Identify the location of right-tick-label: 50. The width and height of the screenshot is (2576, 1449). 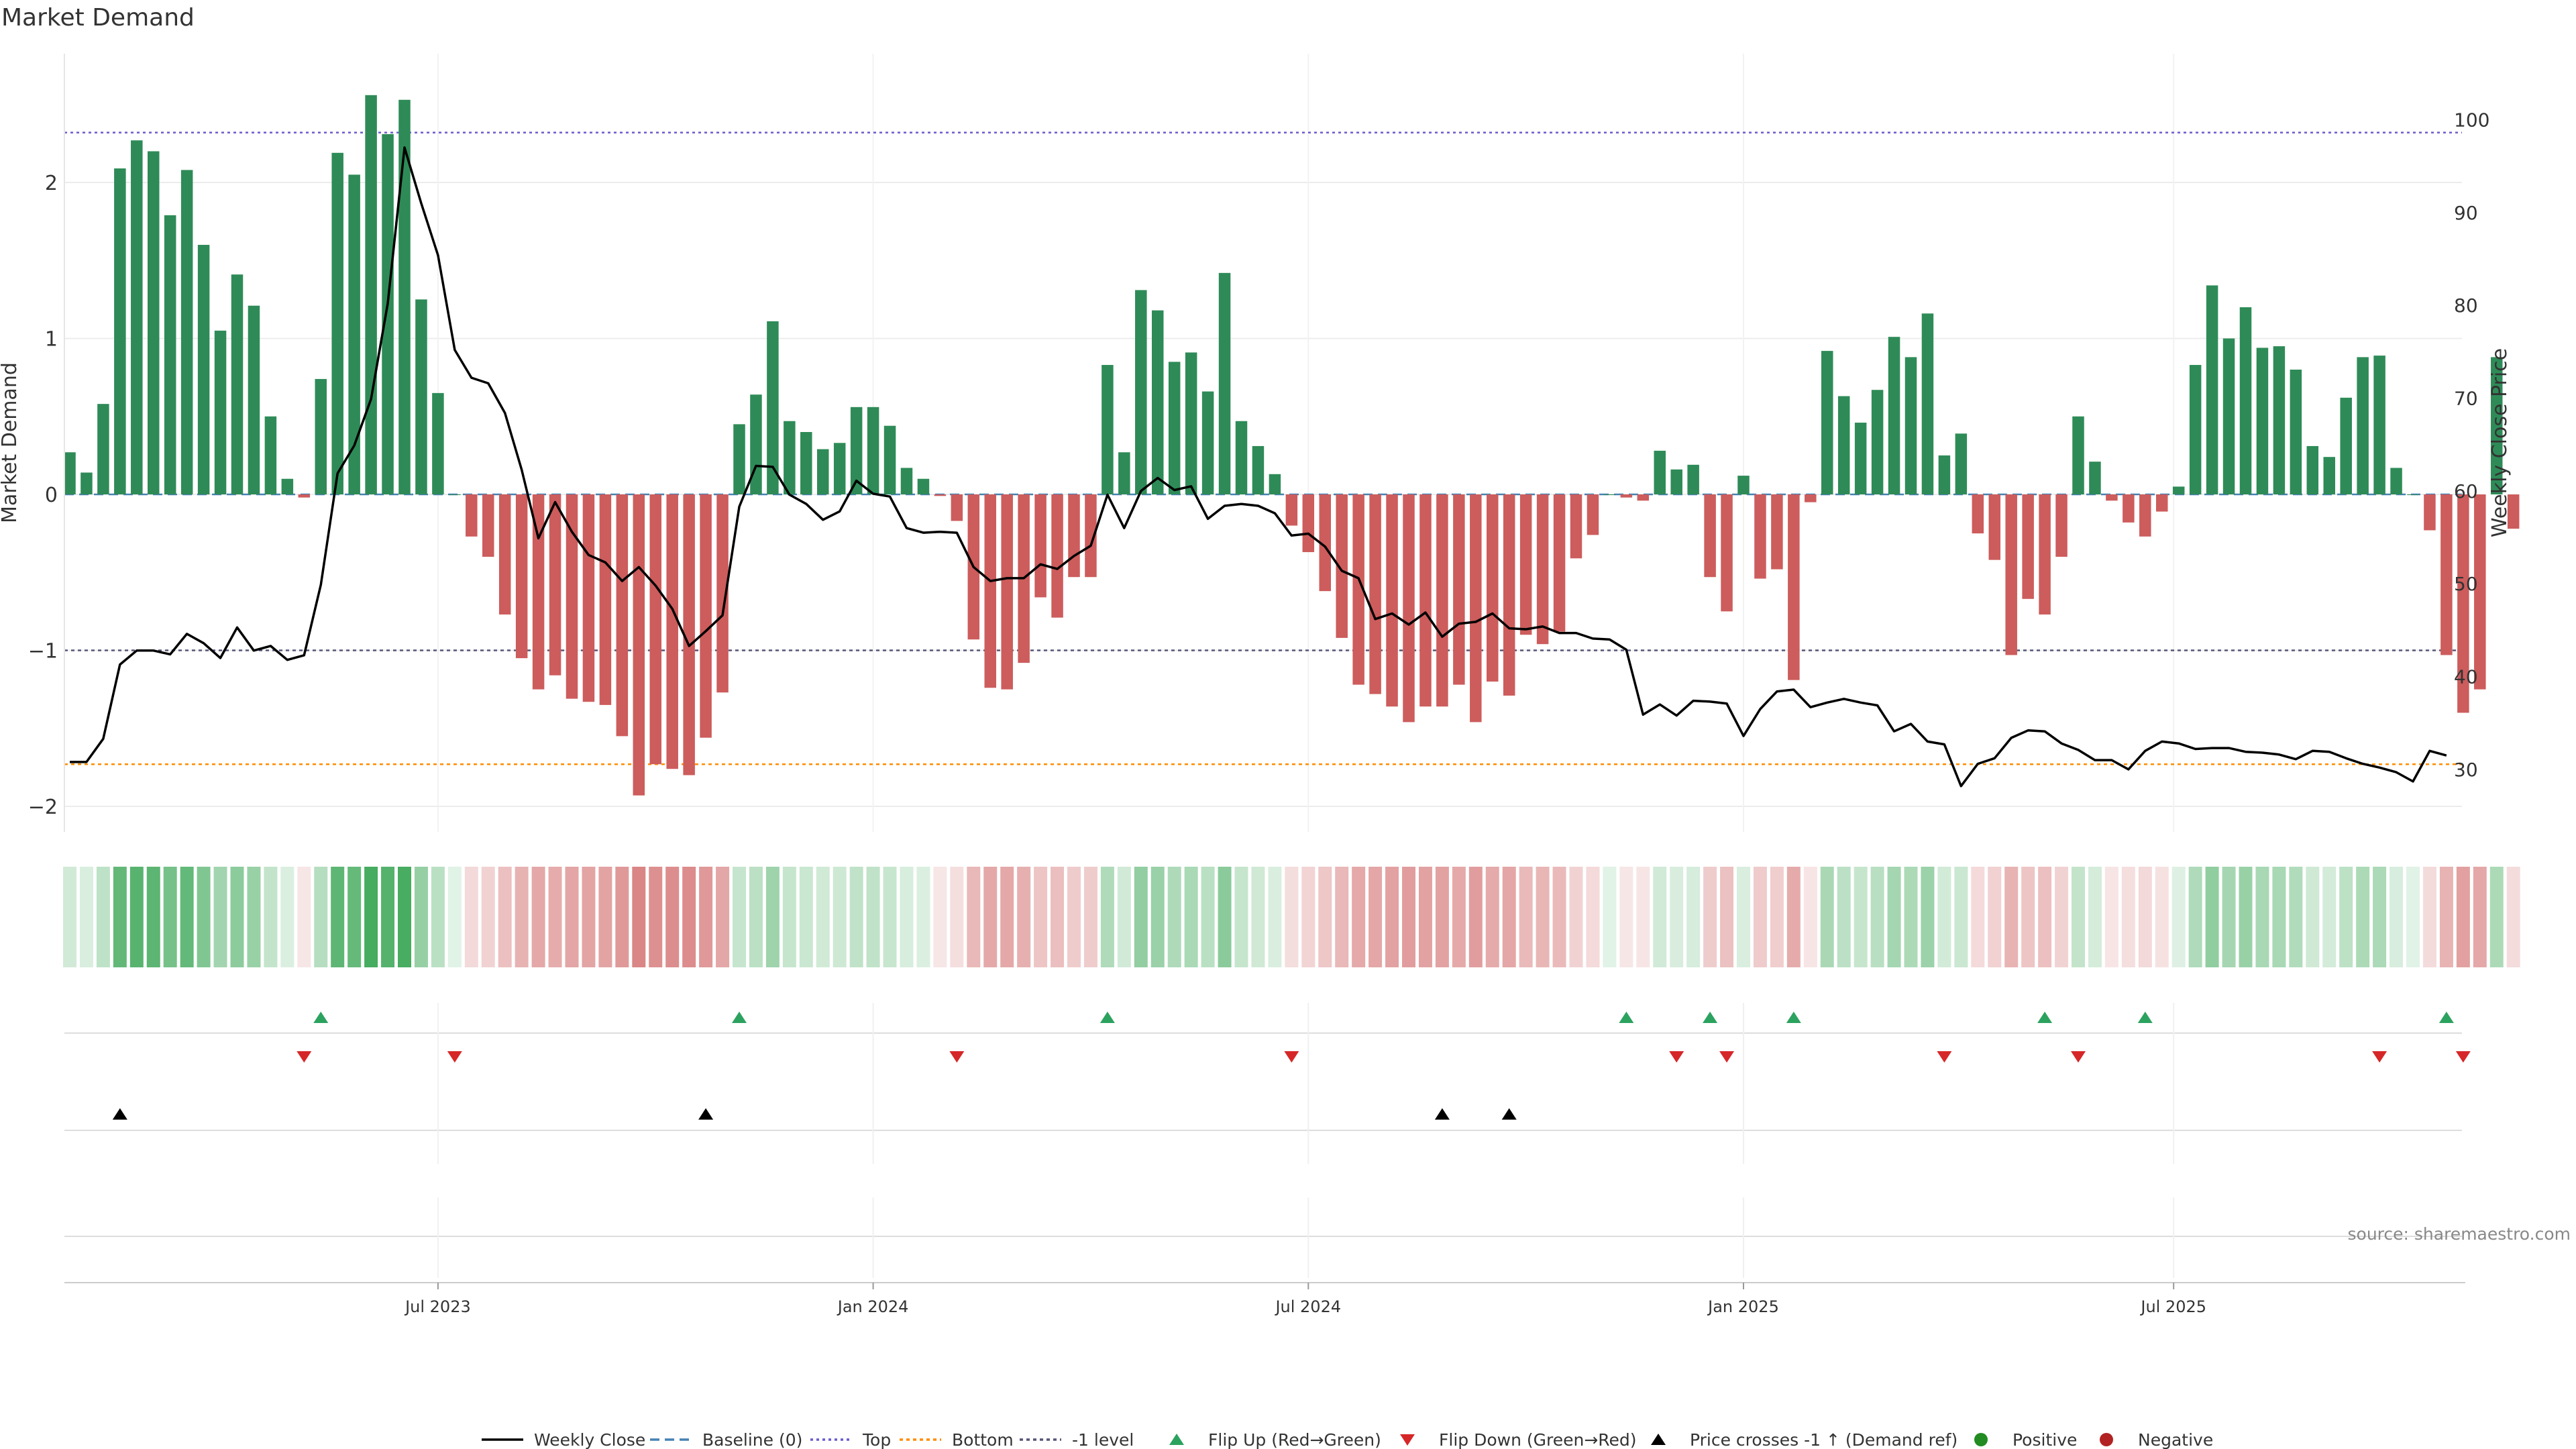
(2466, 584).